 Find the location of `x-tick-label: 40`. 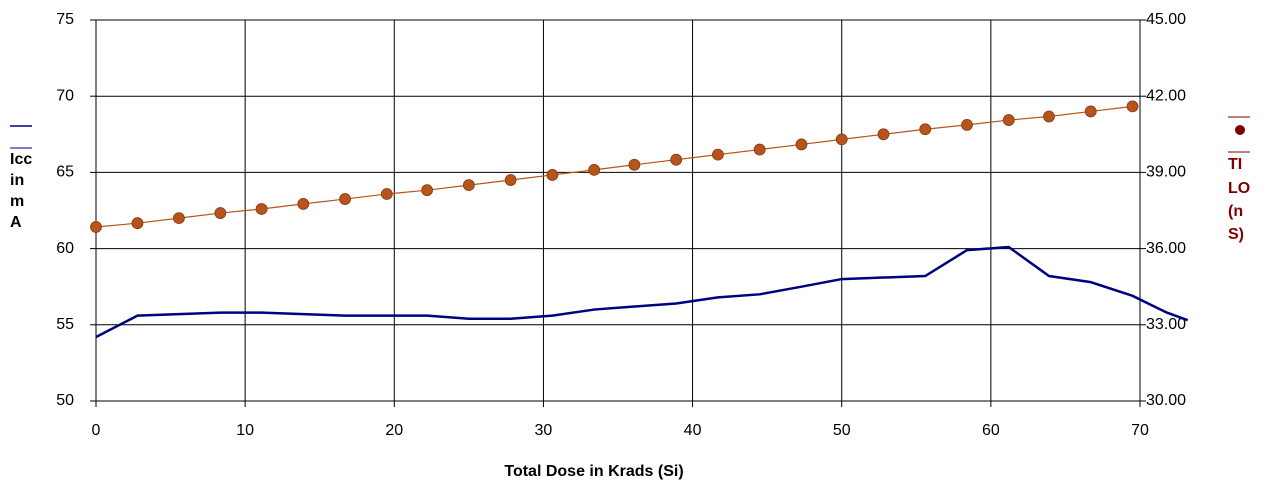

x-tick-label: 40 is located at coordinates (693, 430).